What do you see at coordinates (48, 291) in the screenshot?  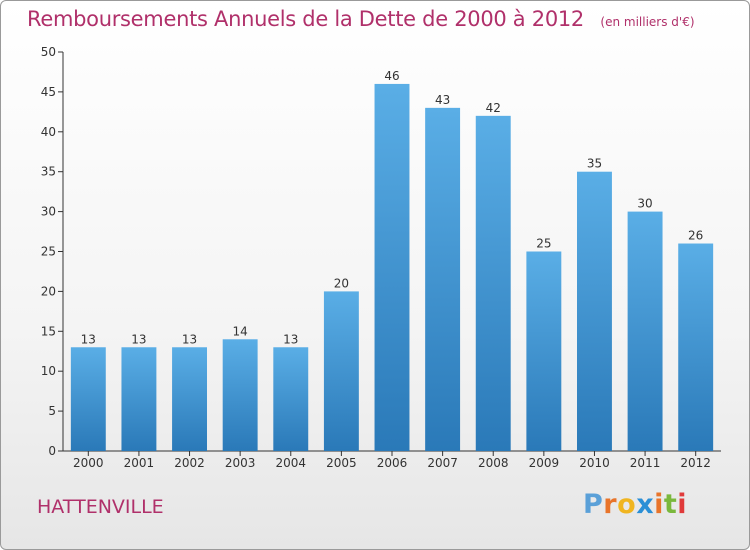 I see `y-tick-label: 20` at bounding box center [48, 291].